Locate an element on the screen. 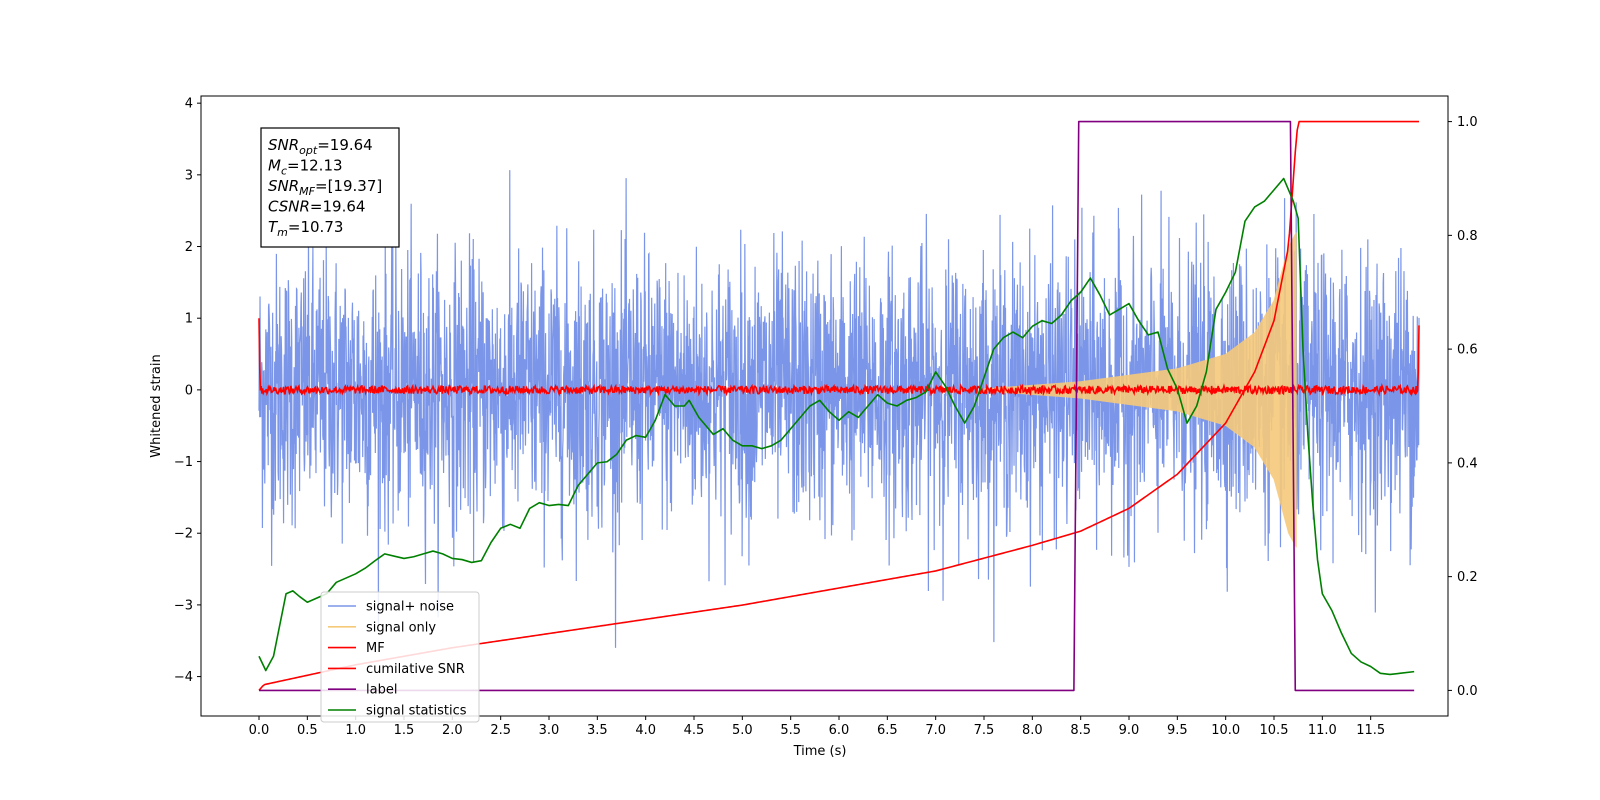 The width and height of the screenshot is (1600, 800). annotation-line: SNRopt=19.64 is located at coordinates (320, 146).